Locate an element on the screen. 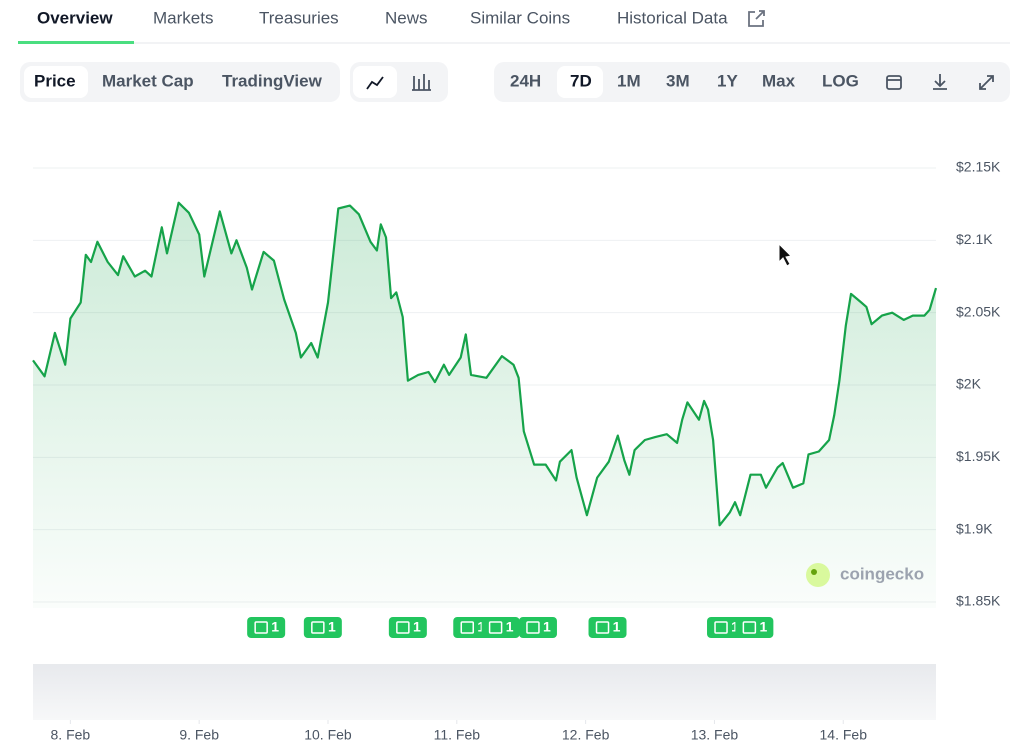  watermark: coingecko is located at coordinates (882, 573).